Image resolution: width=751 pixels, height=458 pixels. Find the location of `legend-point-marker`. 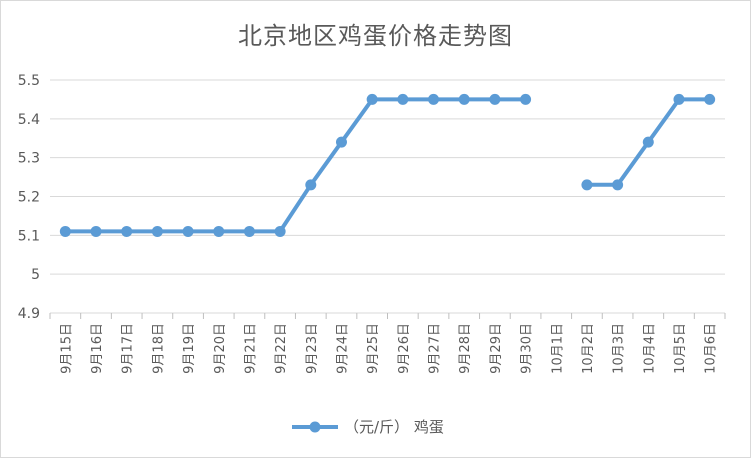

legend-point-marker is located at coordinates (315, 427).